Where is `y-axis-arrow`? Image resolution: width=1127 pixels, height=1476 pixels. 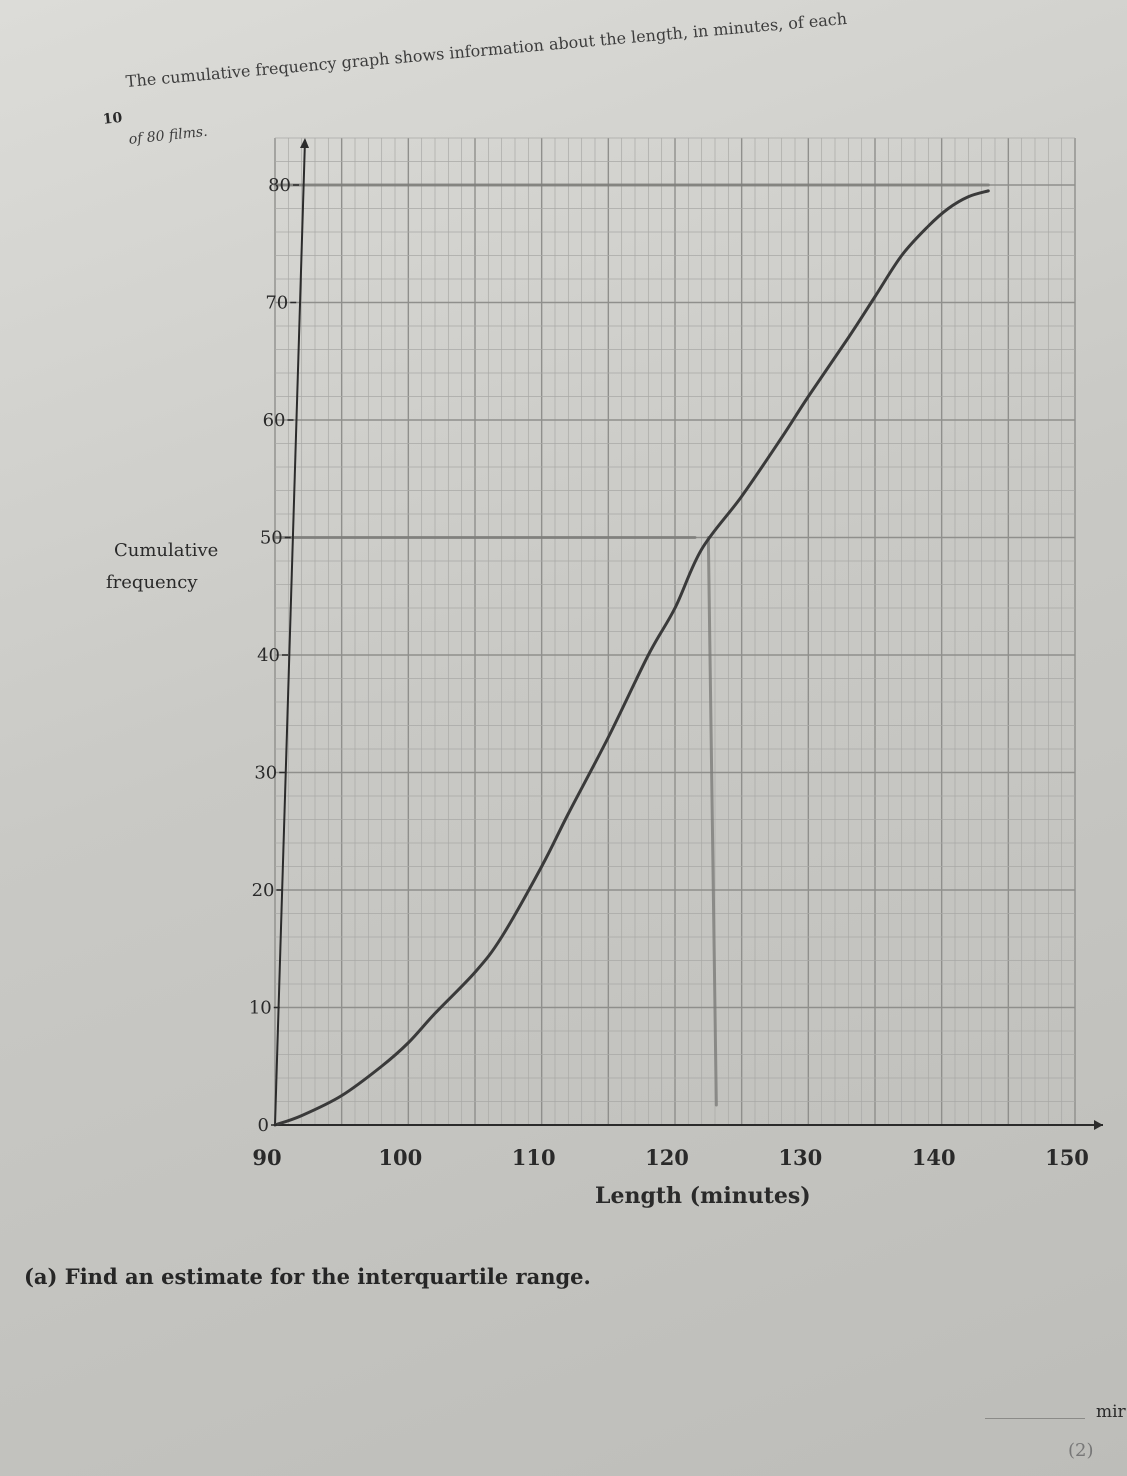
y-axis-arrow is located at coordinates (304, 143).